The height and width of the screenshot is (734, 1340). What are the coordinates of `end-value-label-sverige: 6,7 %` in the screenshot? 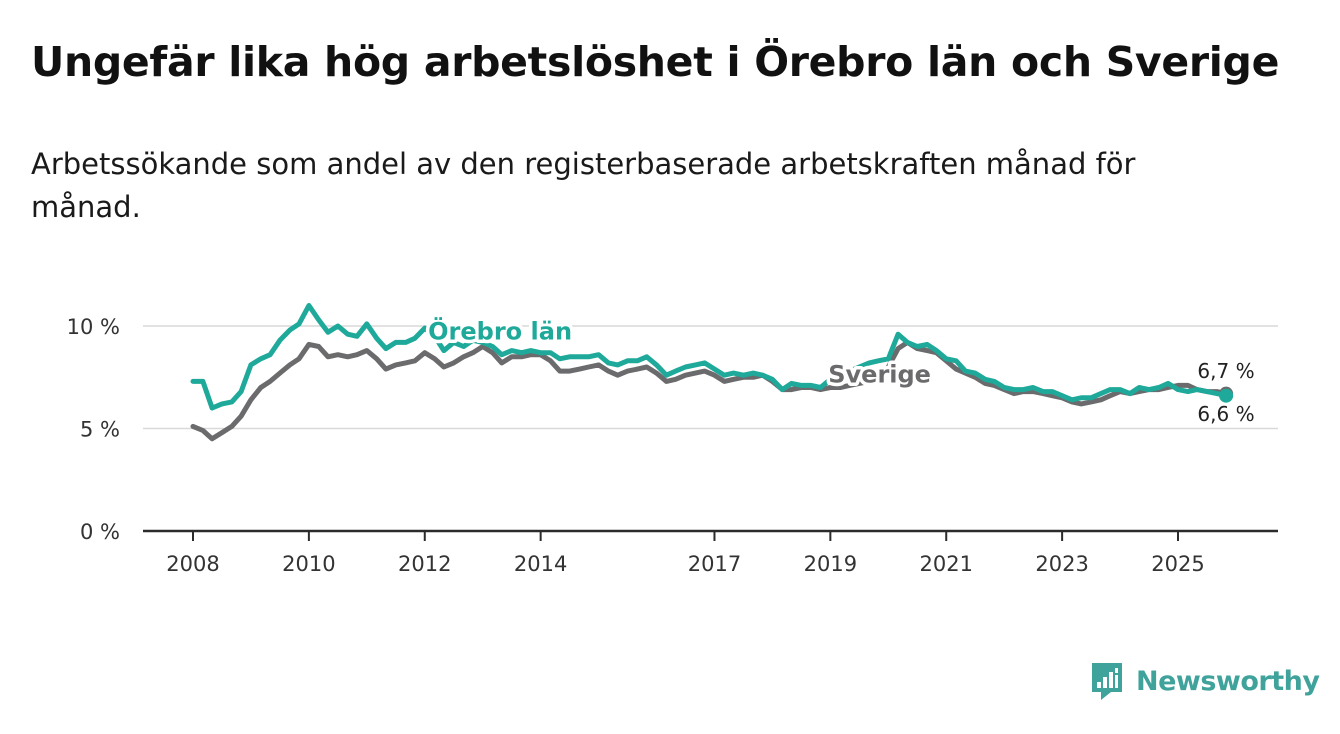 It's located at (1225, 371).